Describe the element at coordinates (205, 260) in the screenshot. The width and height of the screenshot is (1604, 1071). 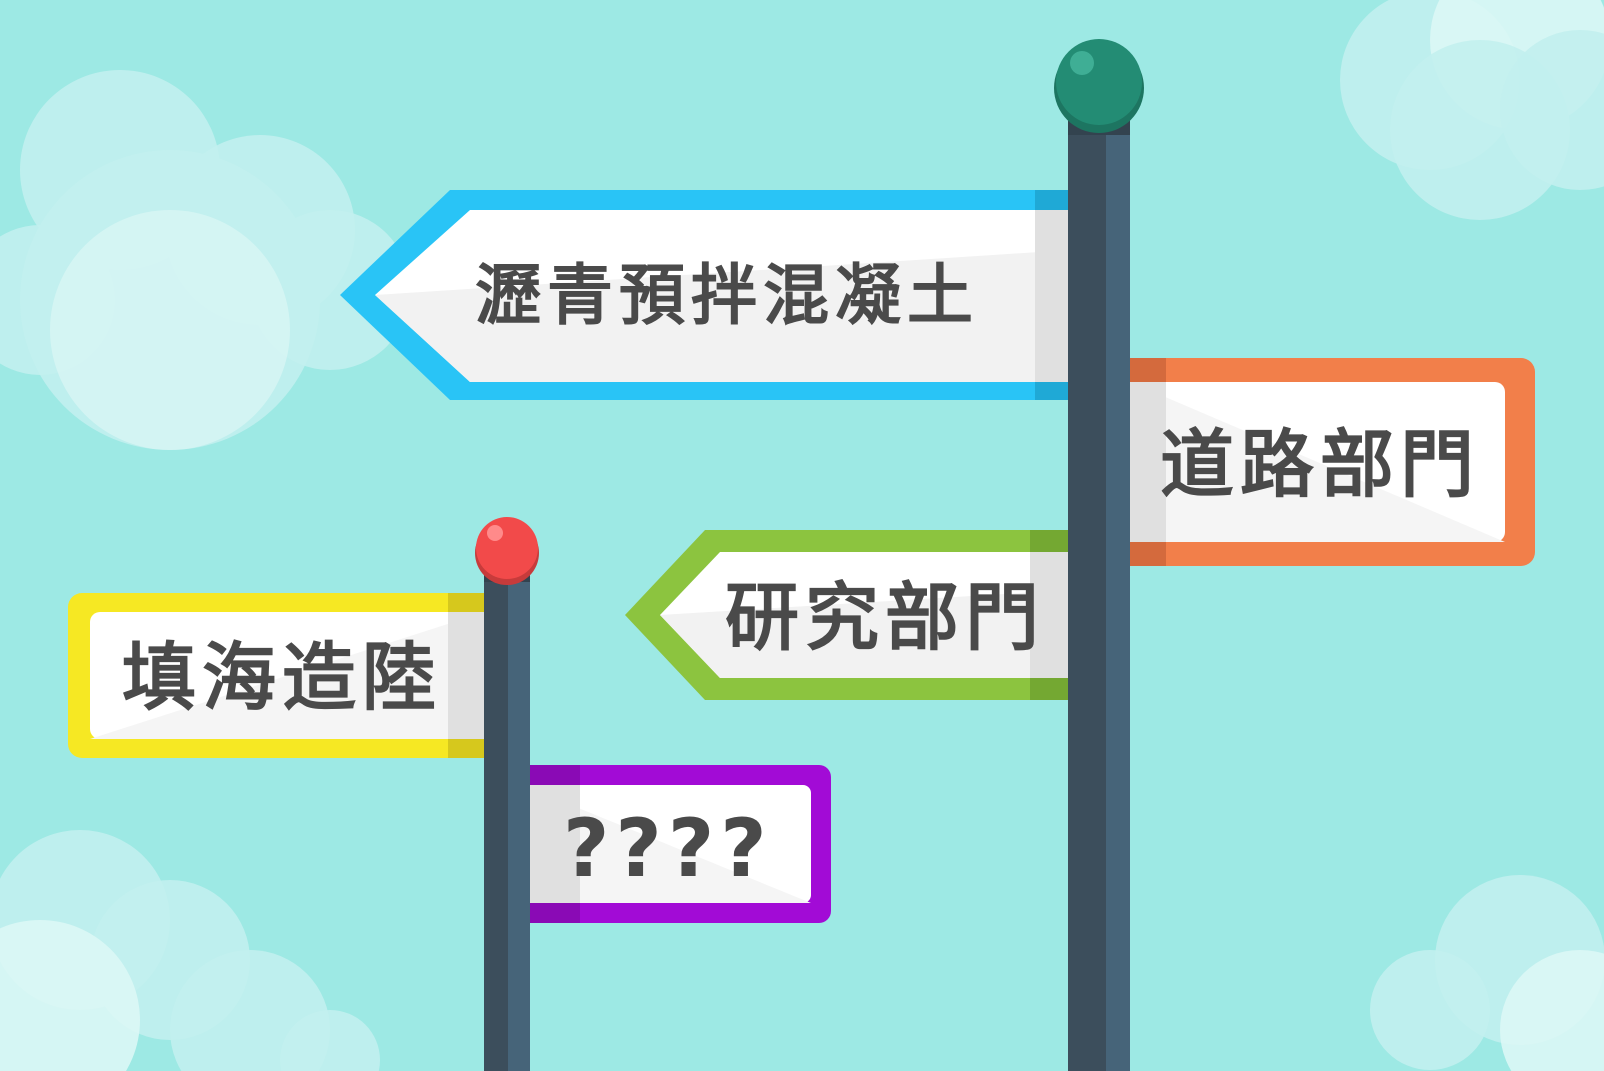
I see `cloud-top-left` at that location.